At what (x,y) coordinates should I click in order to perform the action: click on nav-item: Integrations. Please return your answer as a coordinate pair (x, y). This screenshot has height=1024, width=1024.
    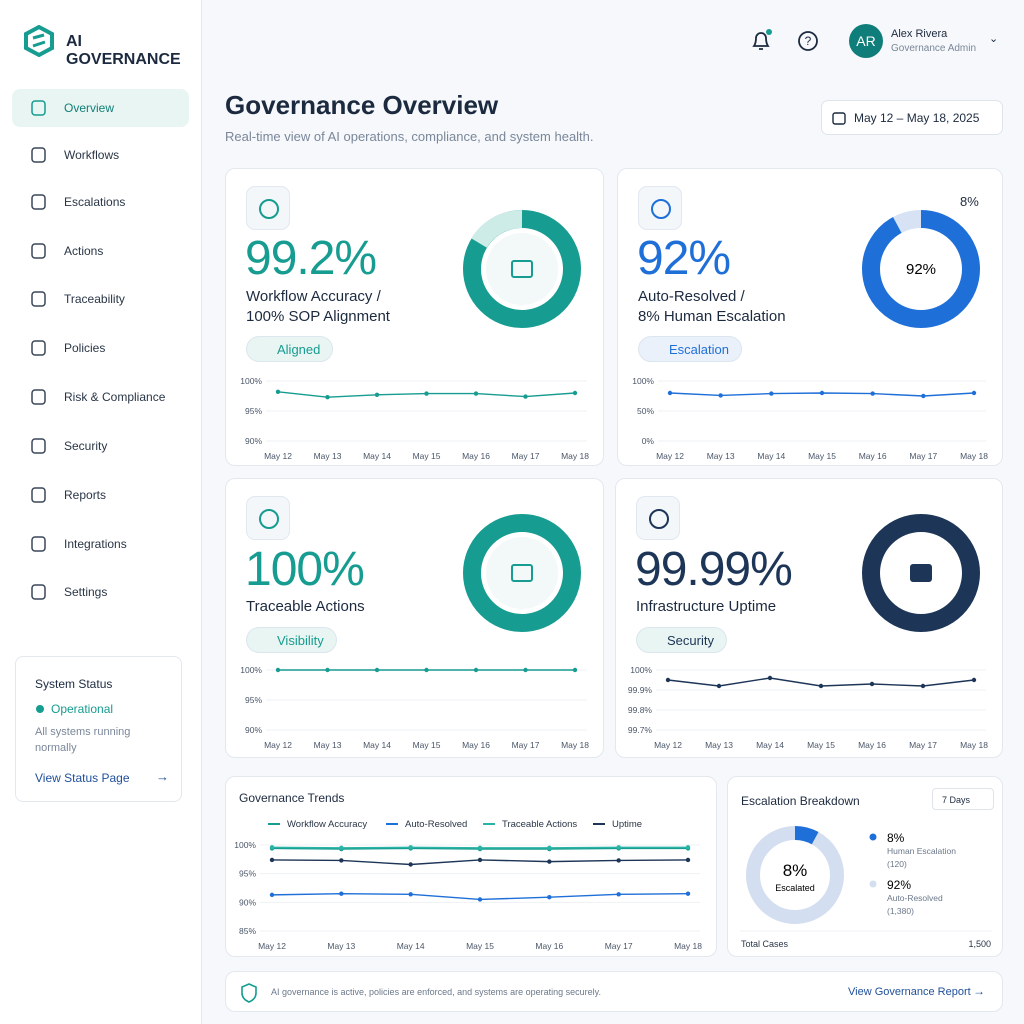
    Looking at the image, I should click on (100, 544).